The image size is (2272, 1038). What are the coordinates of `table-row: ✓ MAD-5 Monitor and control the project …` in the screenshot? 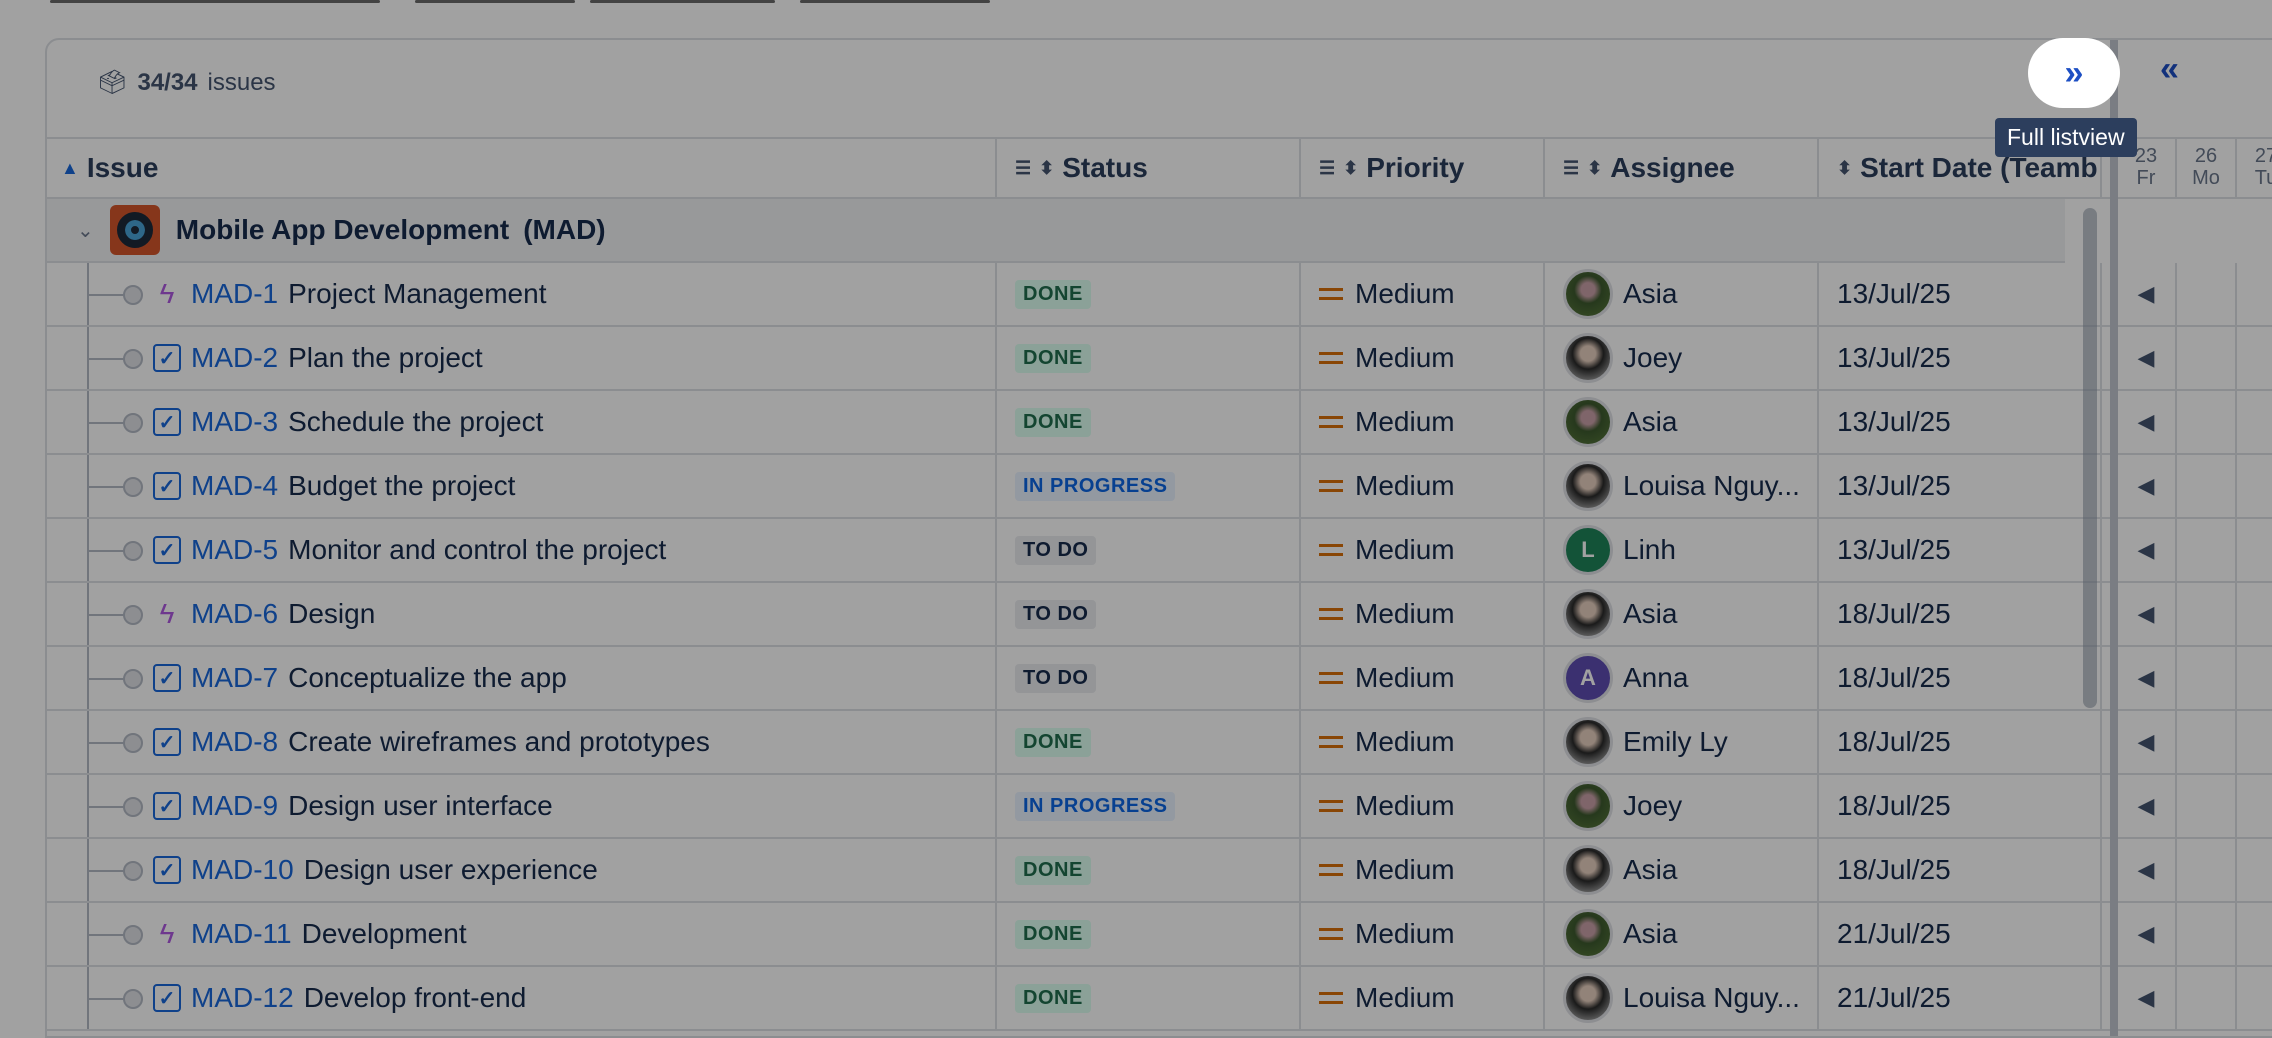 It's located at (1159, 551).